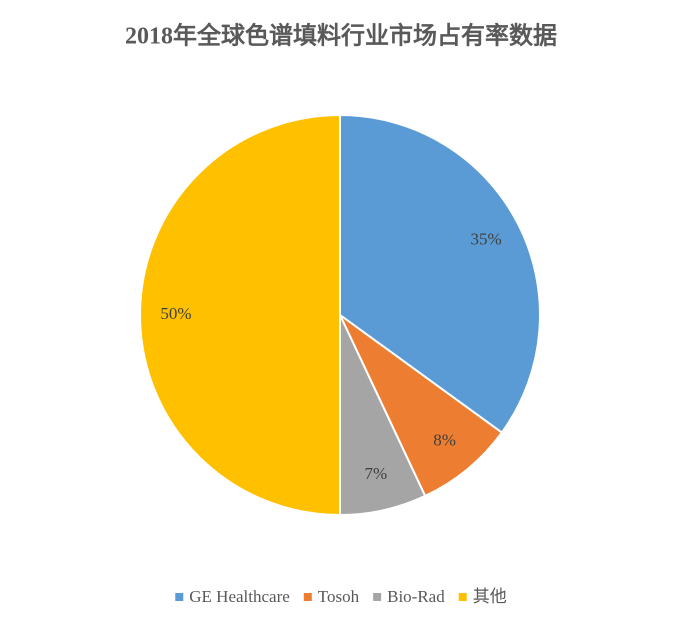 The image size is (682, 630). I want to click on legend-label: 其他, so click(490, 596).